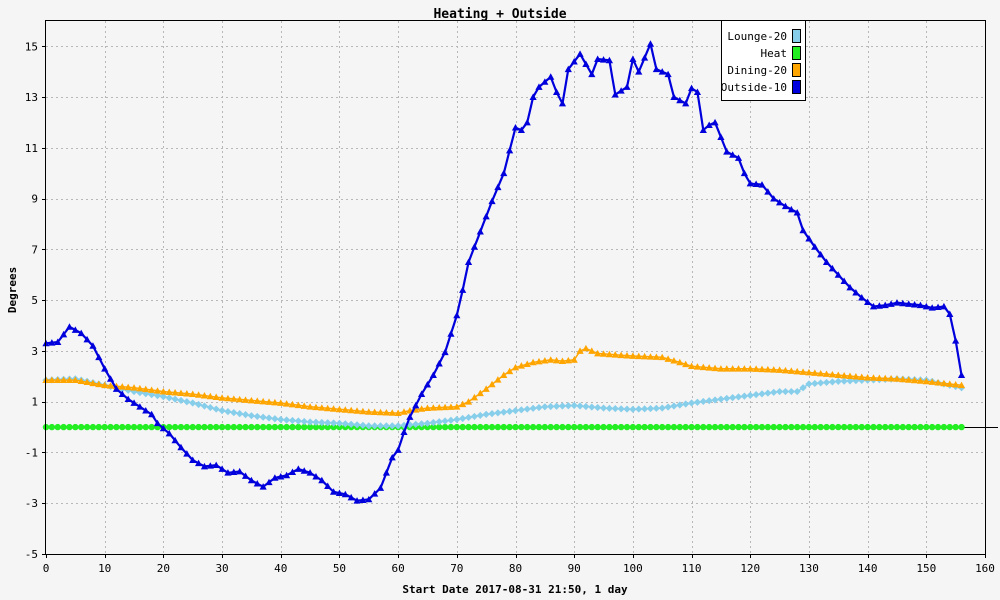  Describe the element at coordinates (31, 554) in the screenshot. I see `y-tick-label: -5` at that location.